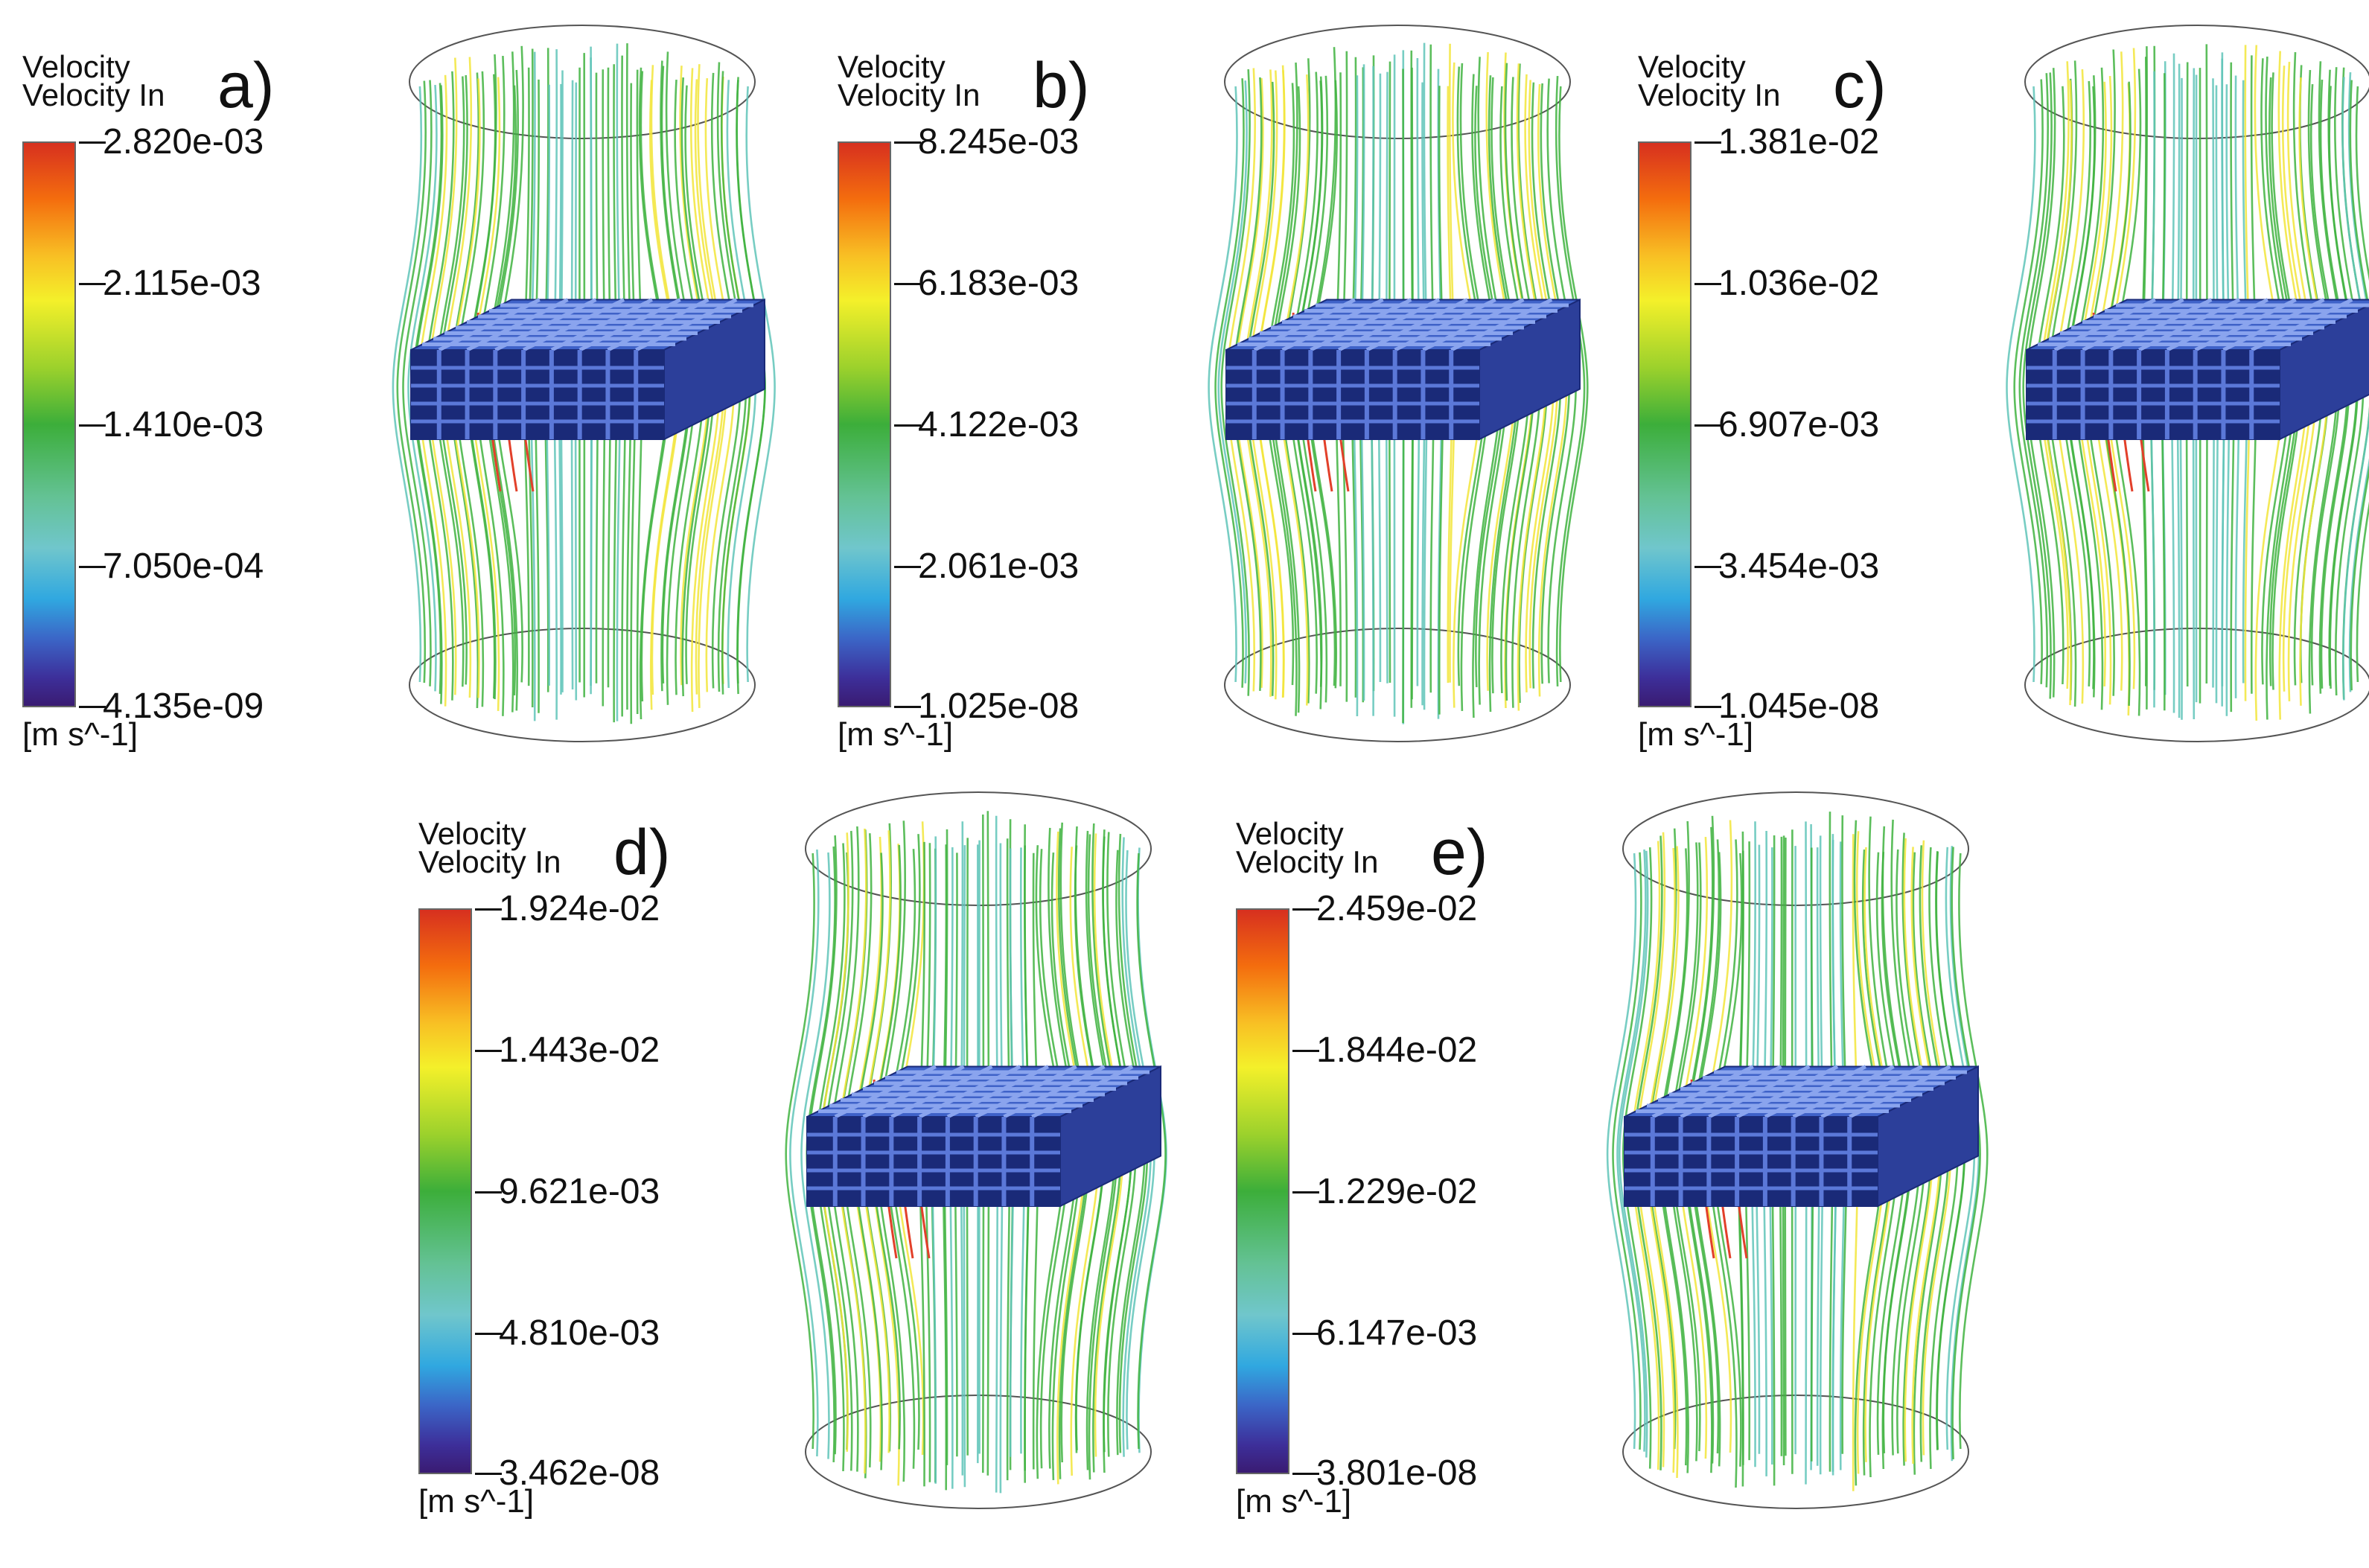 The height and width of the screenshot is (1568, 2369). Describe the element at coordinates (183, 424) in the screenshot. I see `tick-label-mid: 1.410e-03` at that location.